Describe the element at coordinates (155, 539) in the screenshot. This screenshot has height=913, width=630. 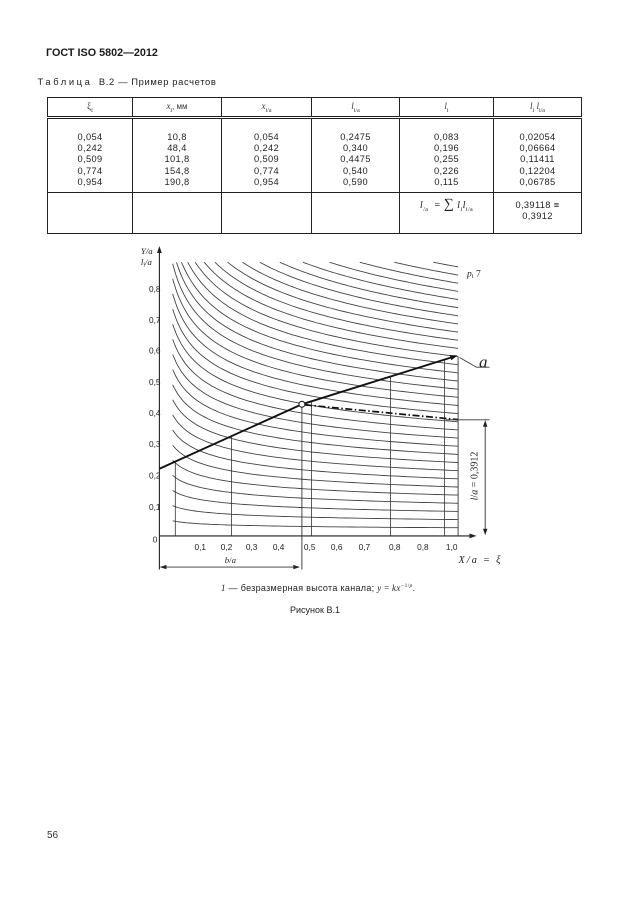
I see `svg-text: 0` at that location.